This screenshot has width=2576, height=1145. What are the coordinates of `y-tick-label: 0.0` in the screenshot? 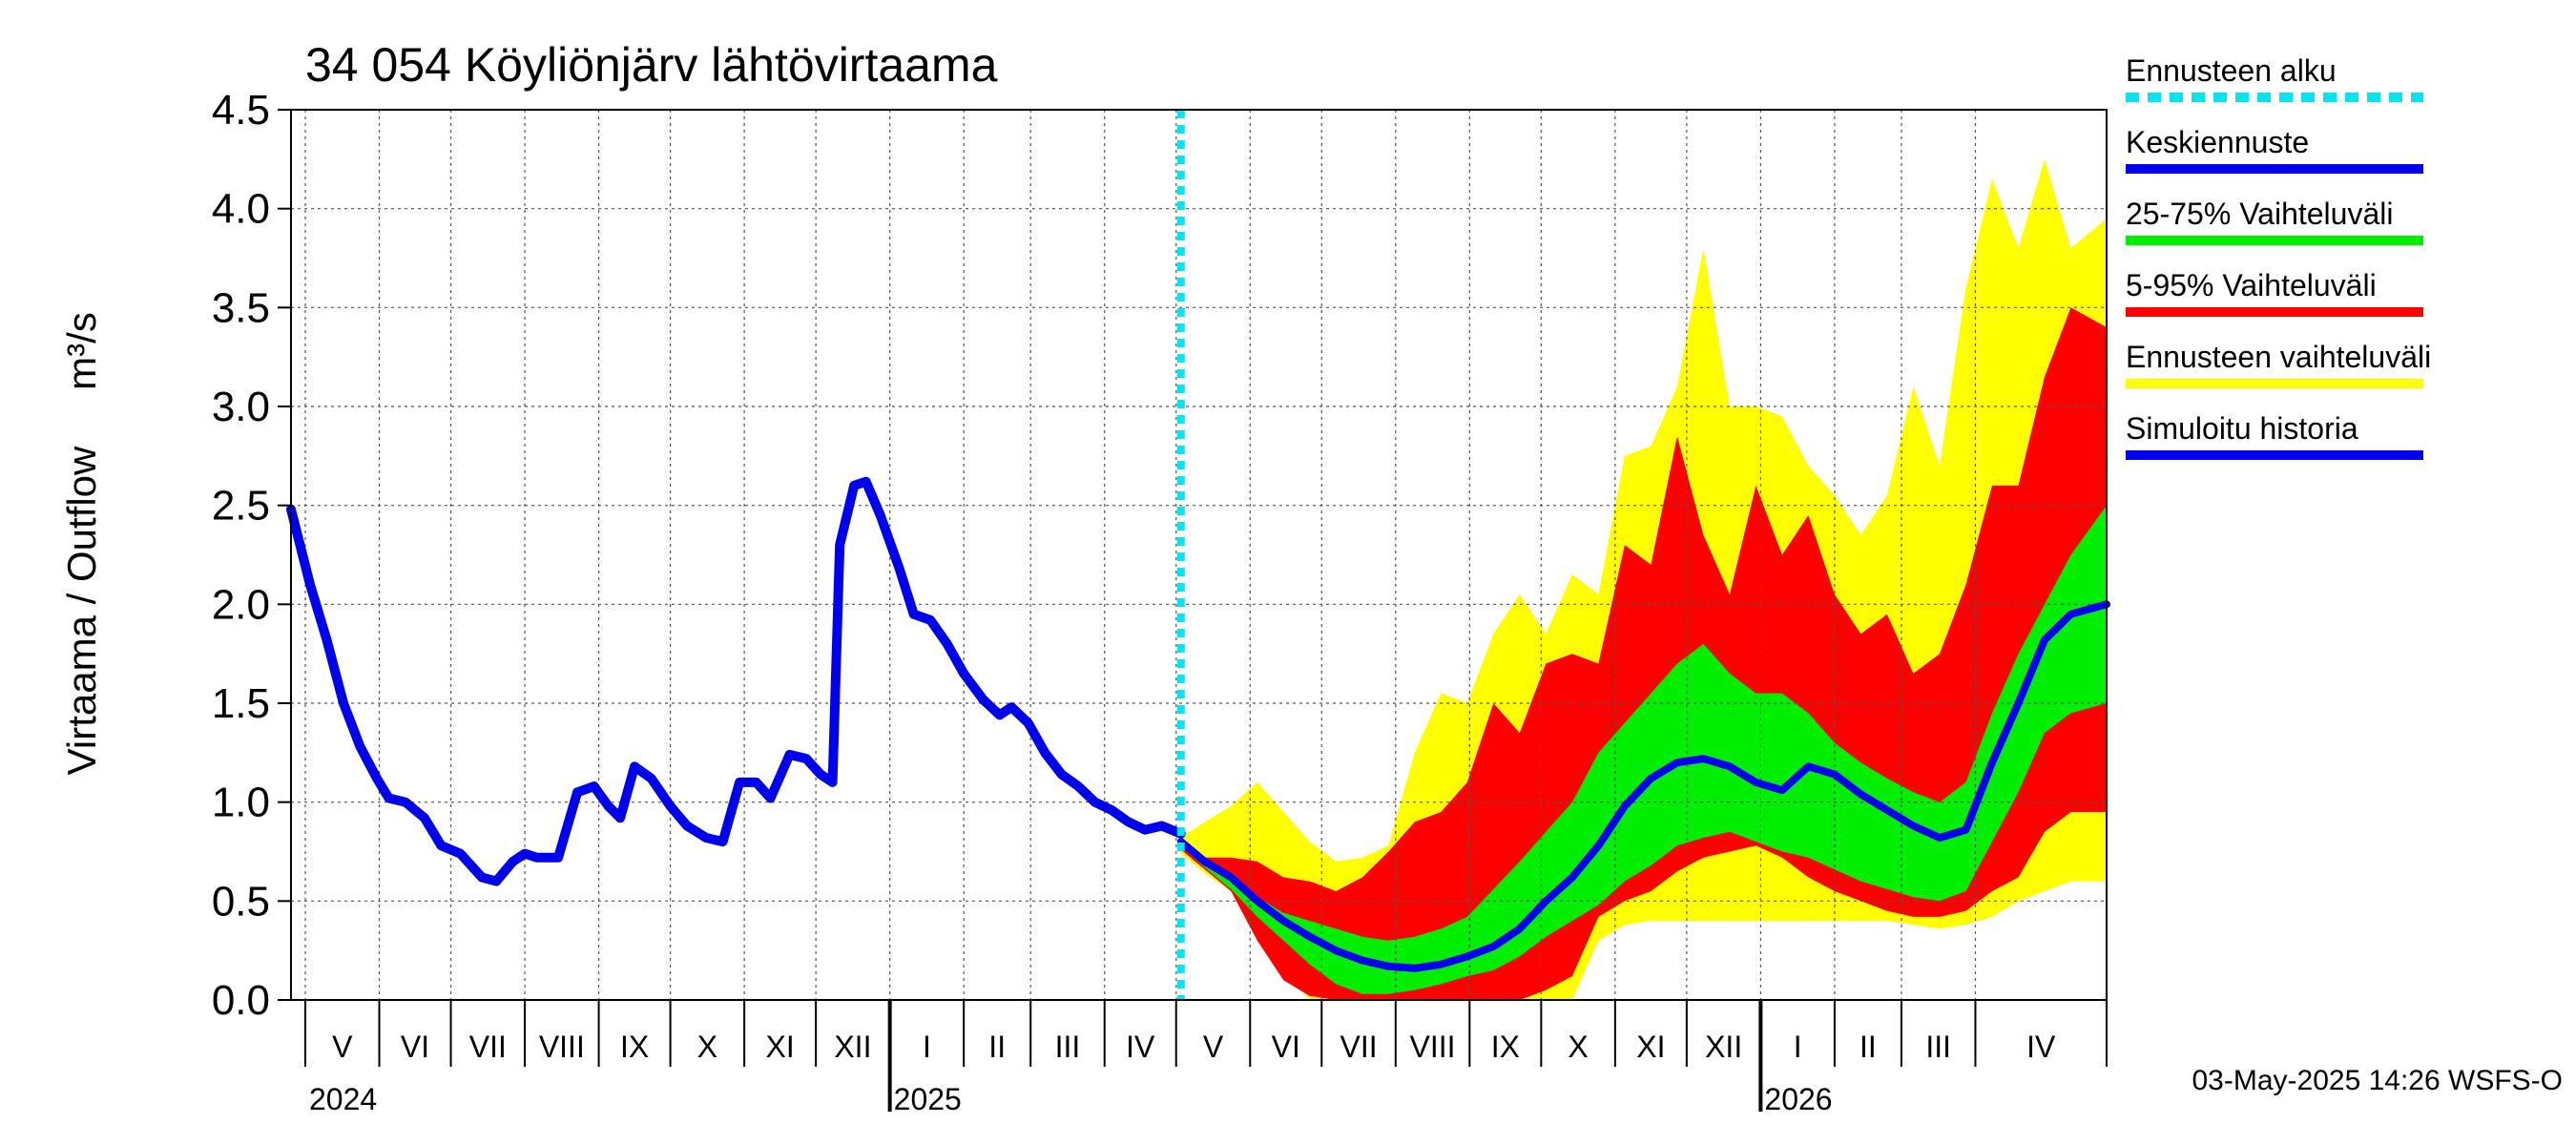 It's located at (241, 1000).